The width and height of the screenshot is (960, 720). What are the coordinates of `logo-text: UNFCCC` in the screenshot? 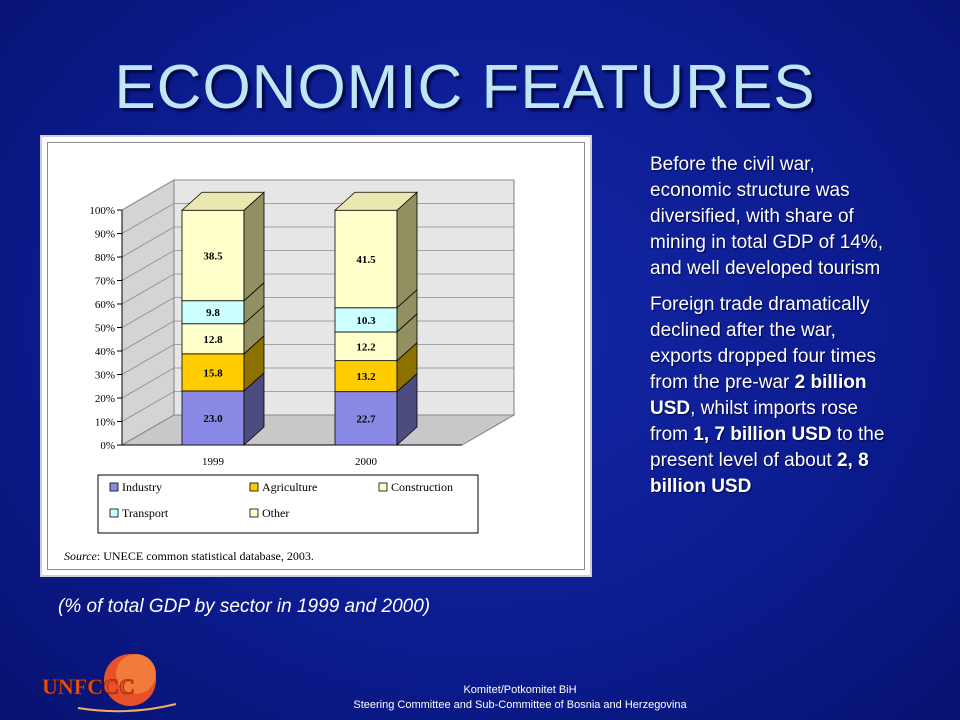 It's located at (88, 686).